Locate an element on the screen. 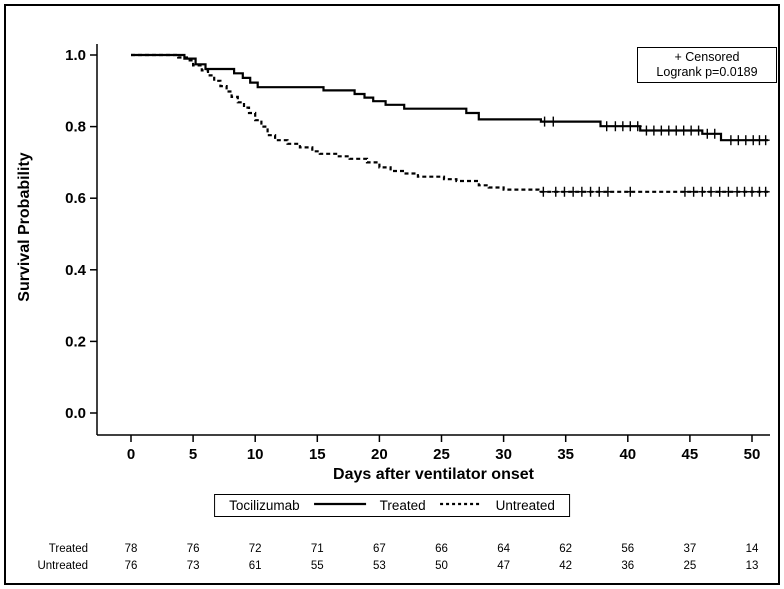 This screenshot has width=784, height=589. at-risk-count: 61 is located at coordinates (255, 566).